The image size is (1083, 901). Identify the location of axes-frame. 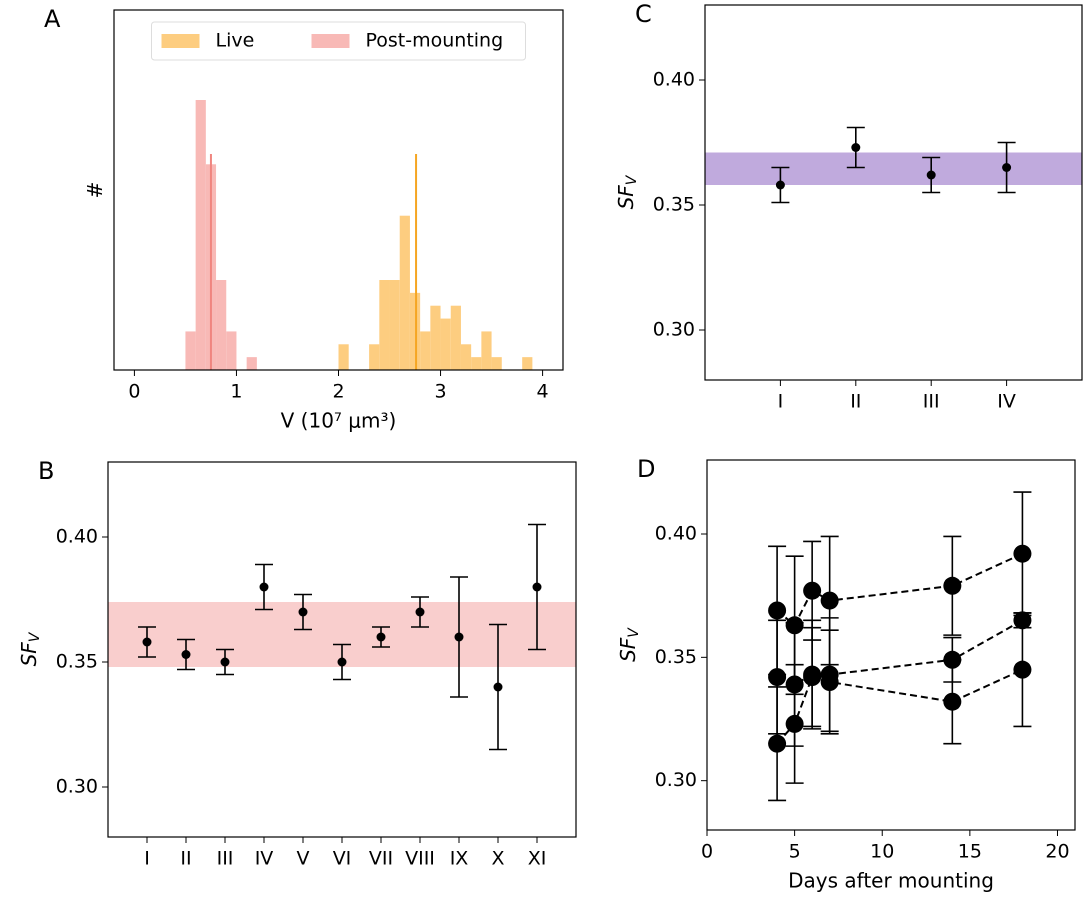
(893, 192).